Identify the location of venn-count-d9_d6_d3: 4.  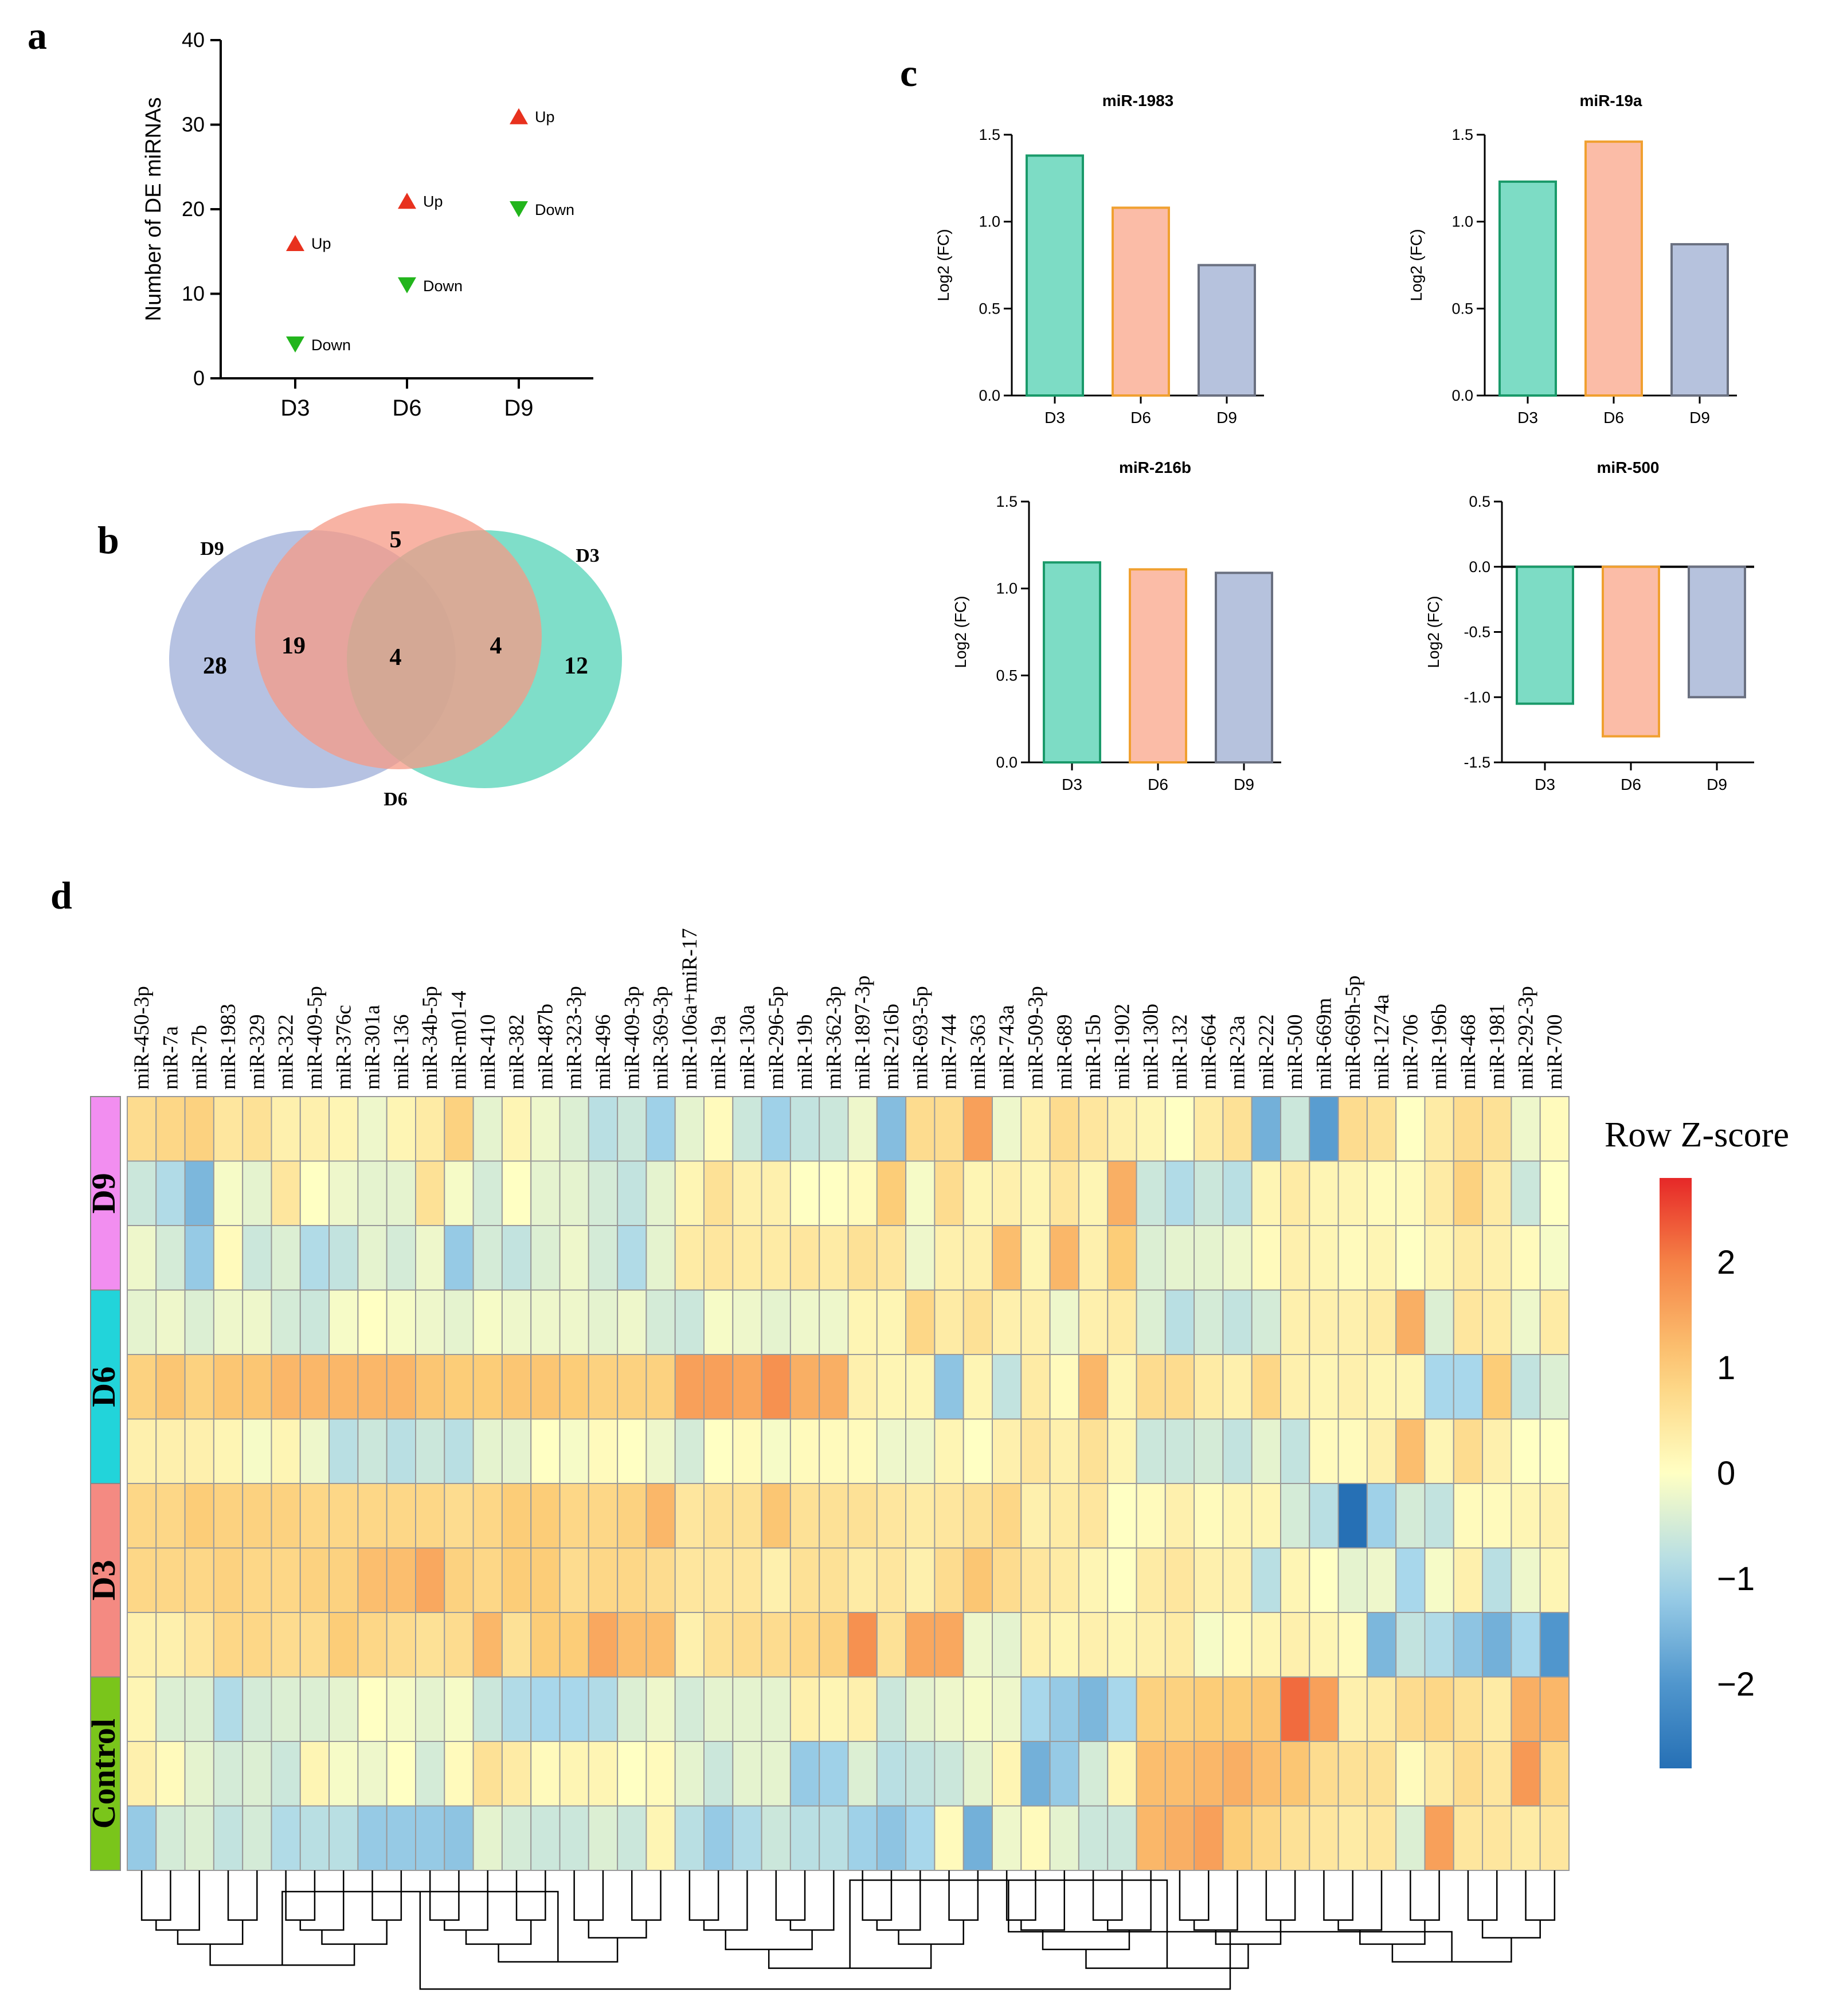
(396, 657).